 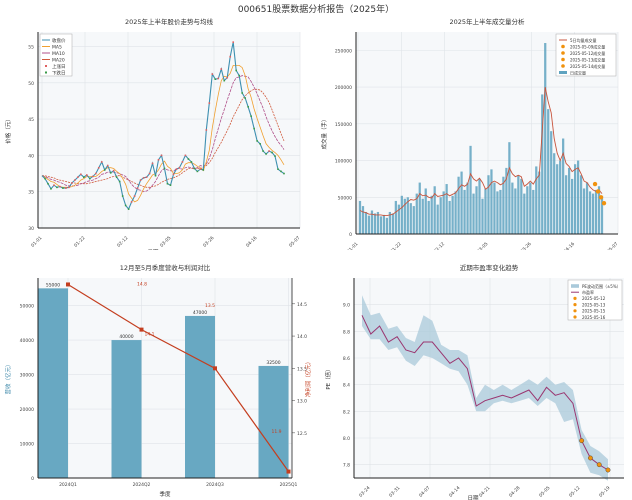 What do you see at coordinates (123, 242) in the screenshot?
I see `x-tick-label: 02-12` at bounding box center [123, 242].